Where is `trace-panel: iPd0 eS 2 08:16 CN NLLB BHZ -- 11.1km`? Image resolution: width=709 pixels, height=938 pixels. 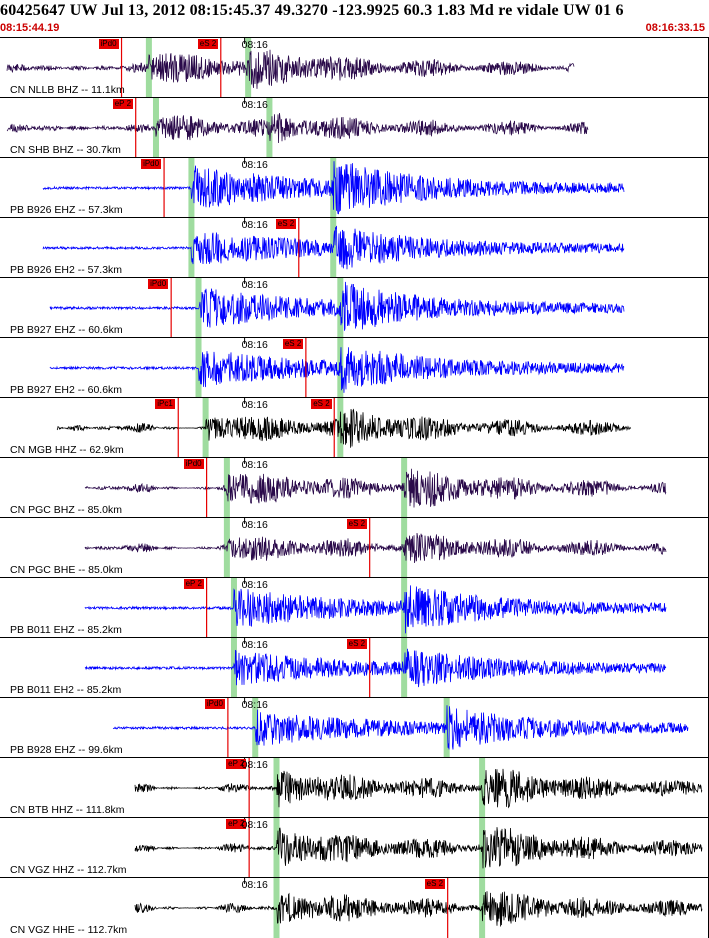
trace-panel: iPd0 eS 2 08:16 CN NLLB BHZ -- 11.1km is located at coordinates (354, 67).